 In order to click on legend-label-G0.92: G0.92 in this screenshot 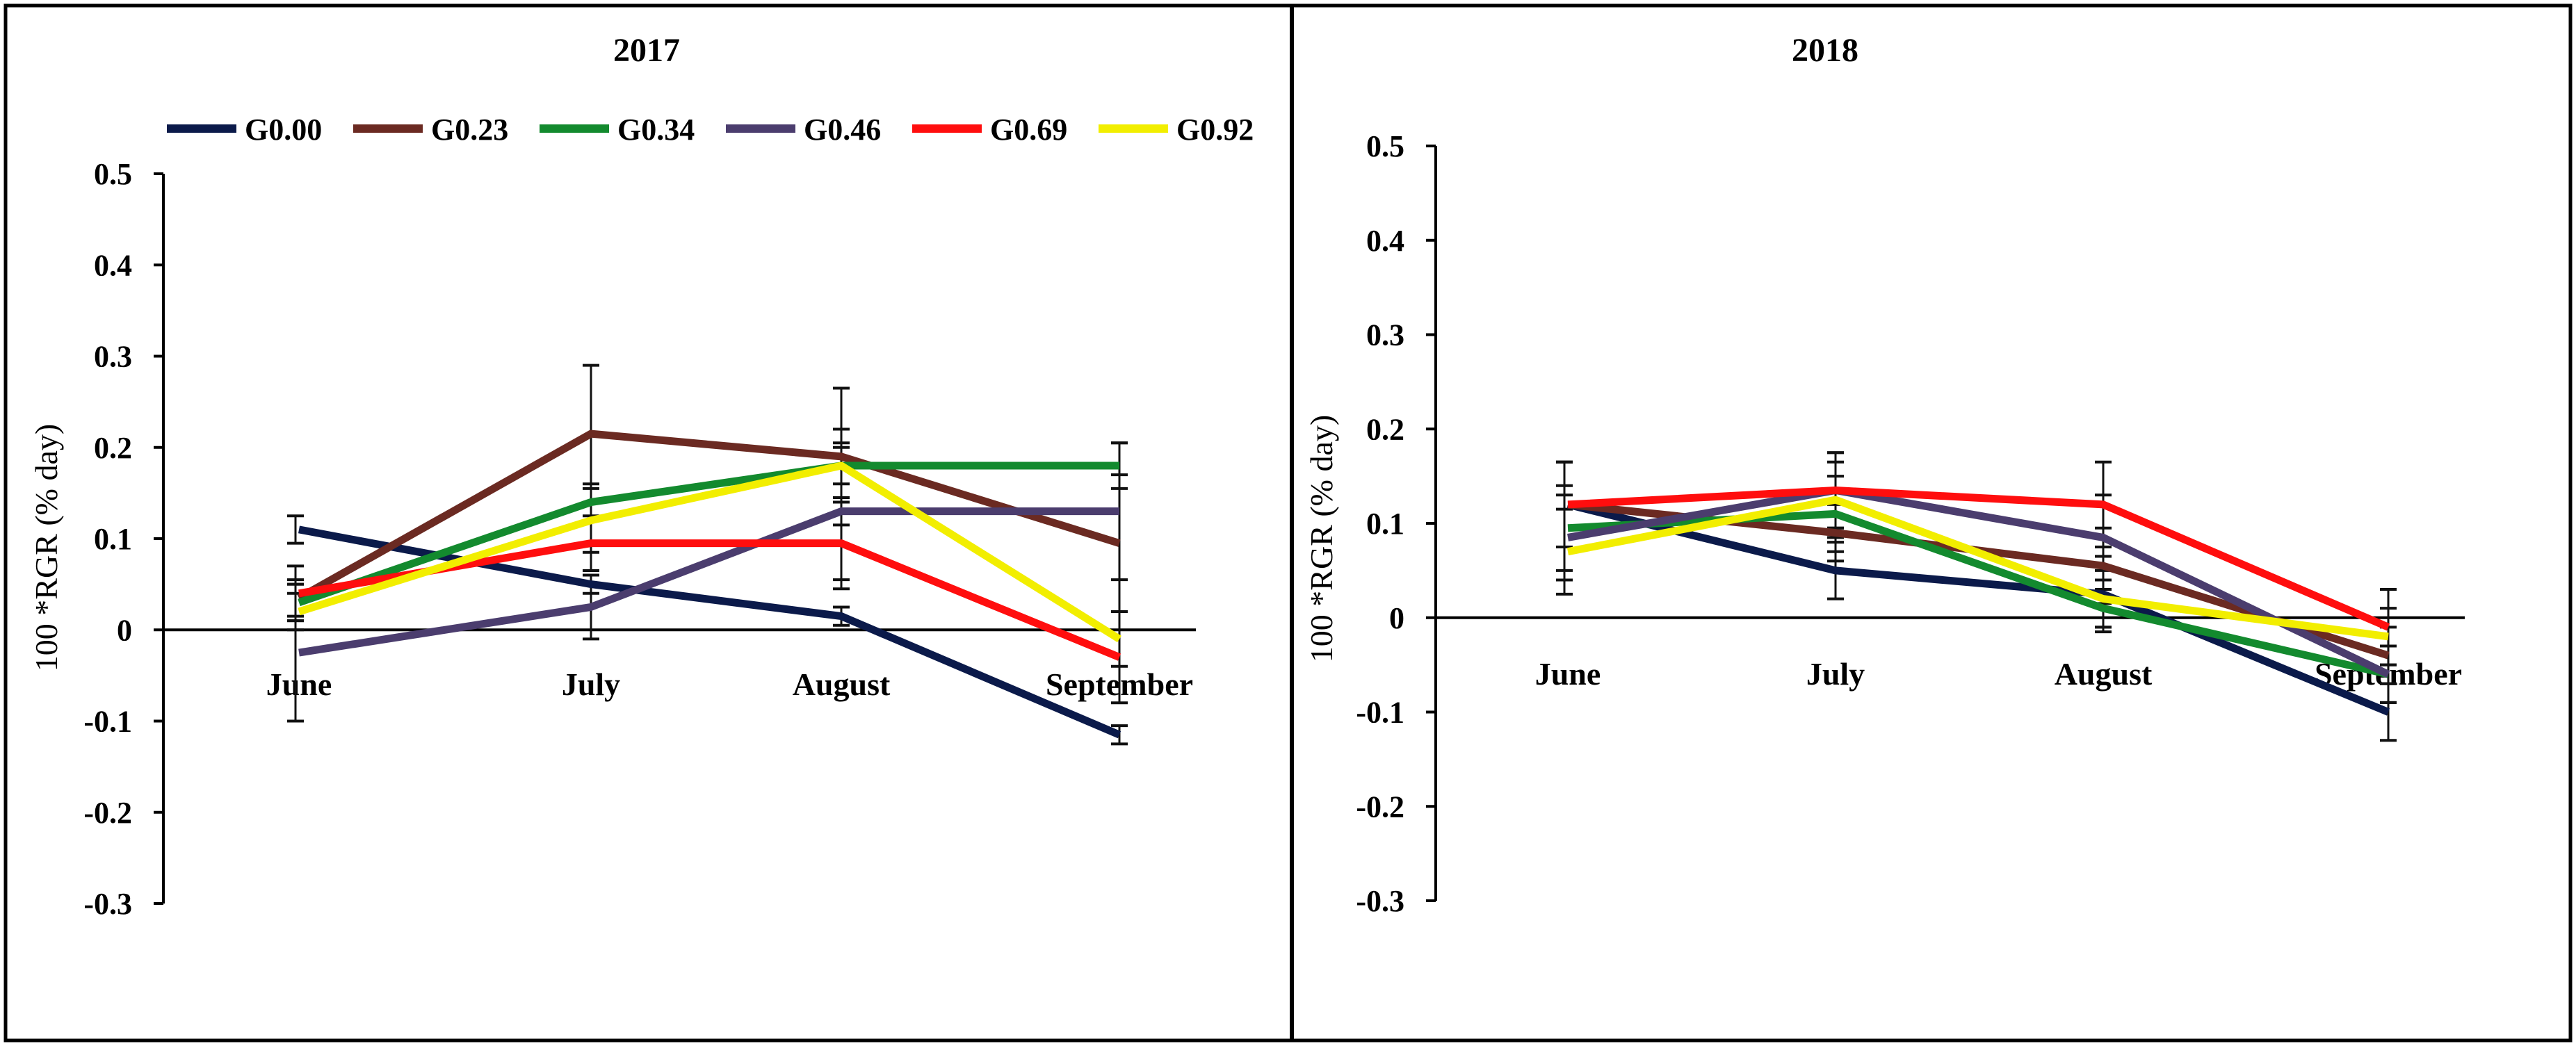, I will do `click(1215, 130)`.